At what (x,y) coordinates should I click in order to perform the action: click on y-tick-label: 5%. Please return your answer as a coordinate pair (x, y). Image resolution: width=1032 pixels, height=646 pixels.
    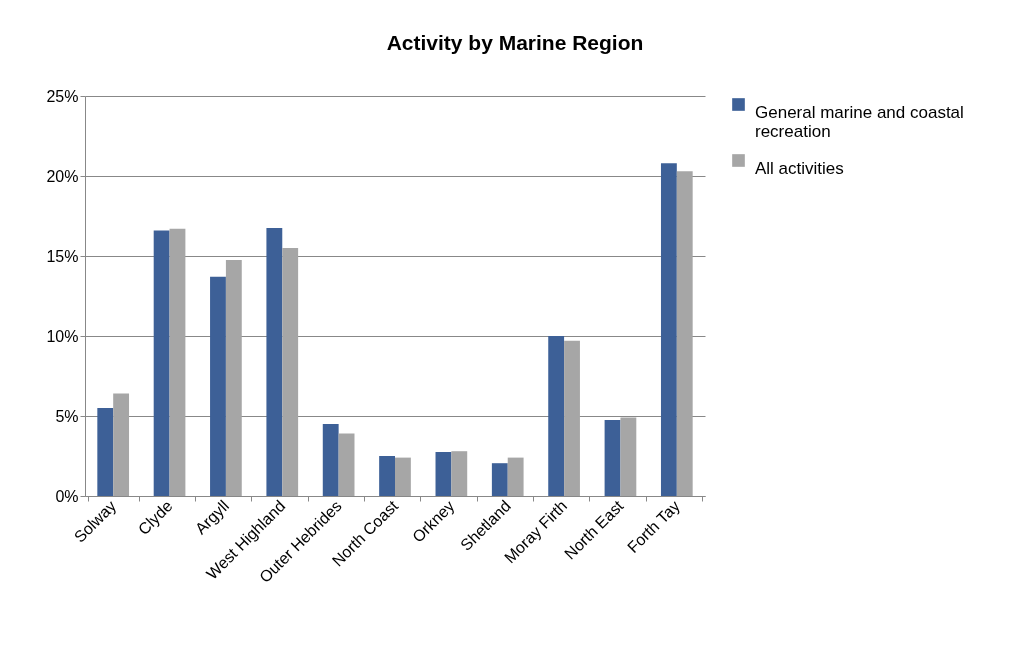
    Looking at the image, I should click on (67, 416).